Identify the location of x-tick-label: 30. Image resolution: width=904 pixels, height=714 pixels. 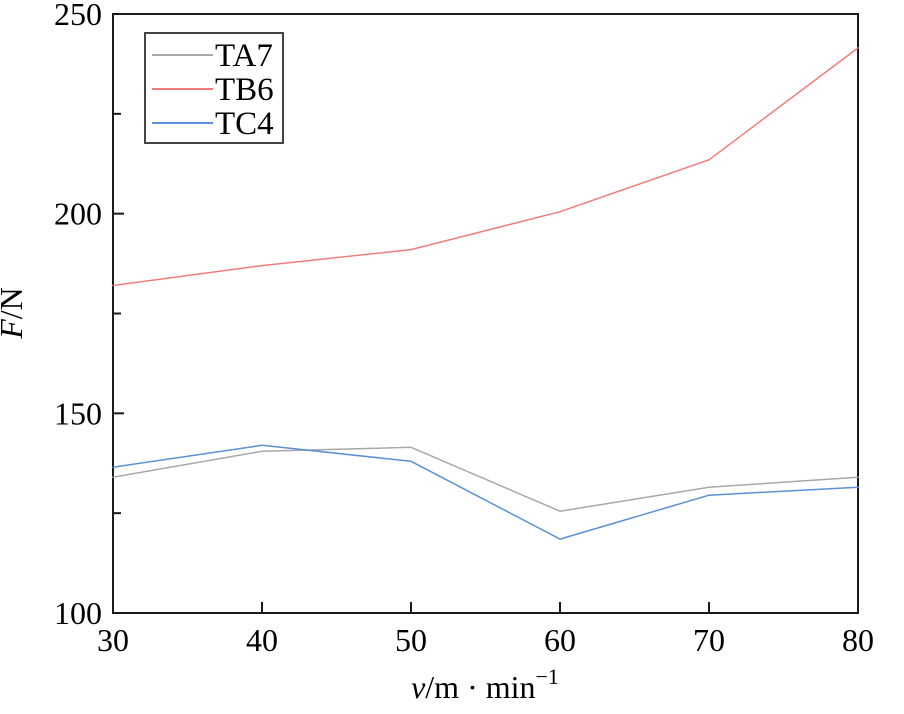
(113, 640).